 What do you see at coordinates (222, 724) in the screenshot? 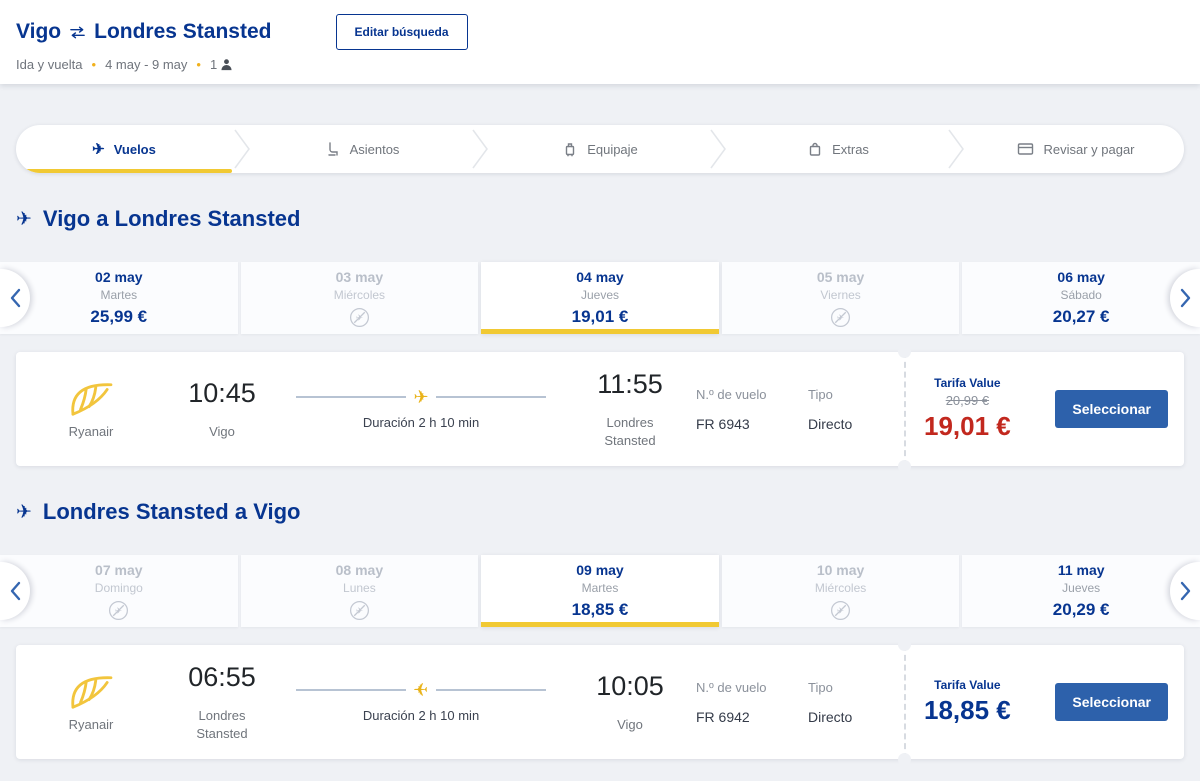
I see `departure-city: Londres Stansted` at bounding box center [222, 724].